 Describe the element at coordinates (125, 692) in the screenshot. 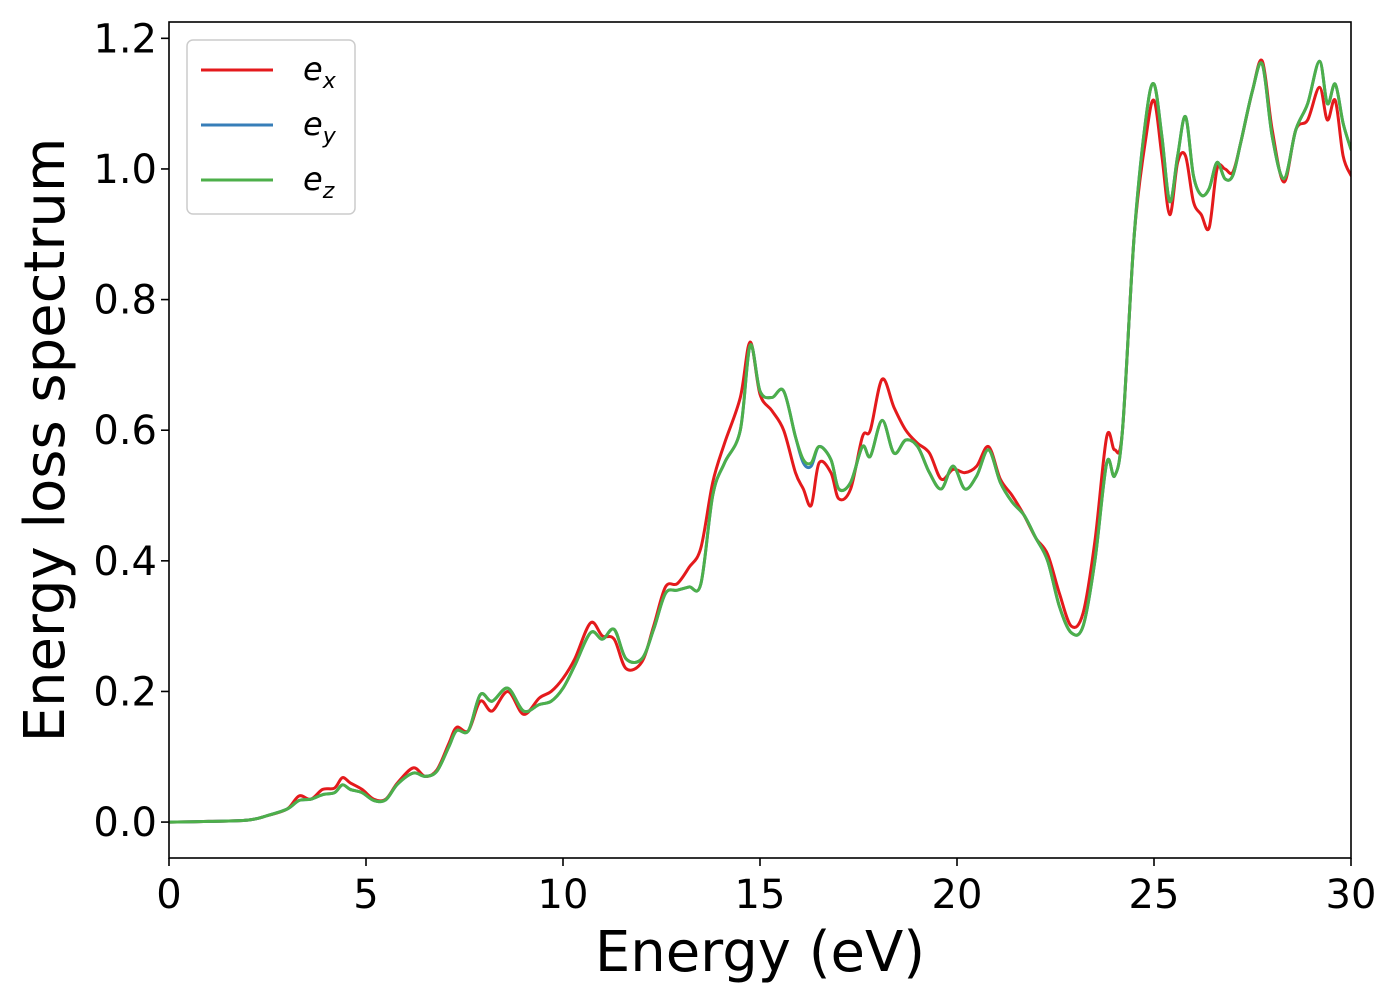

I see `y-tick-label: 0.2` at that location.